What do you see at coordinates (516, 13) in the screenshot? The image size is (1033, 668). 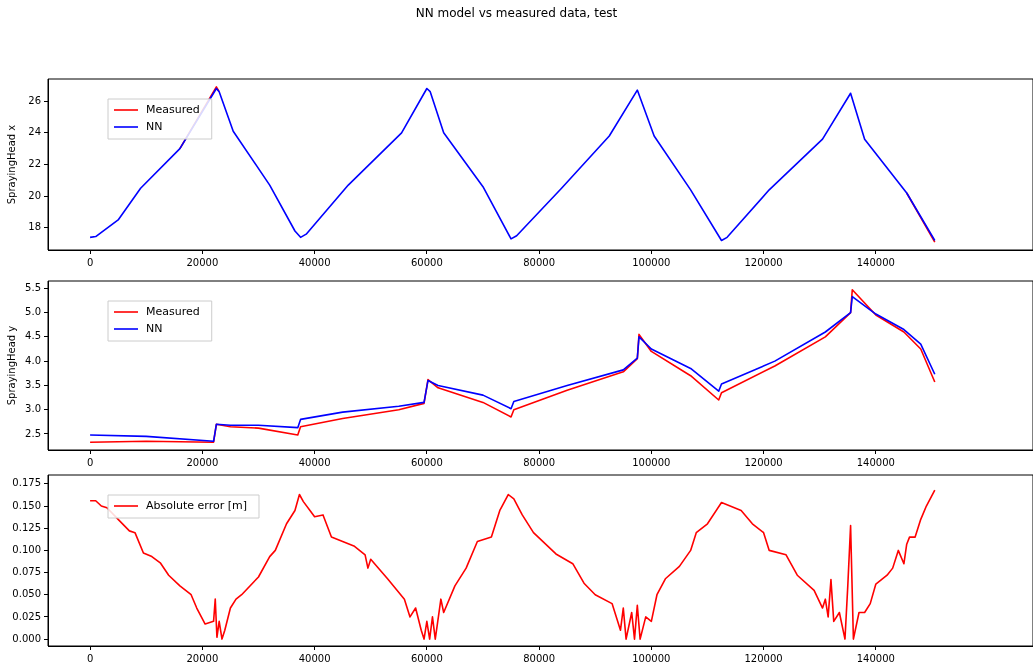 I see `chart-title: NN model vs measured data, test` at bounding box center [516, 13].